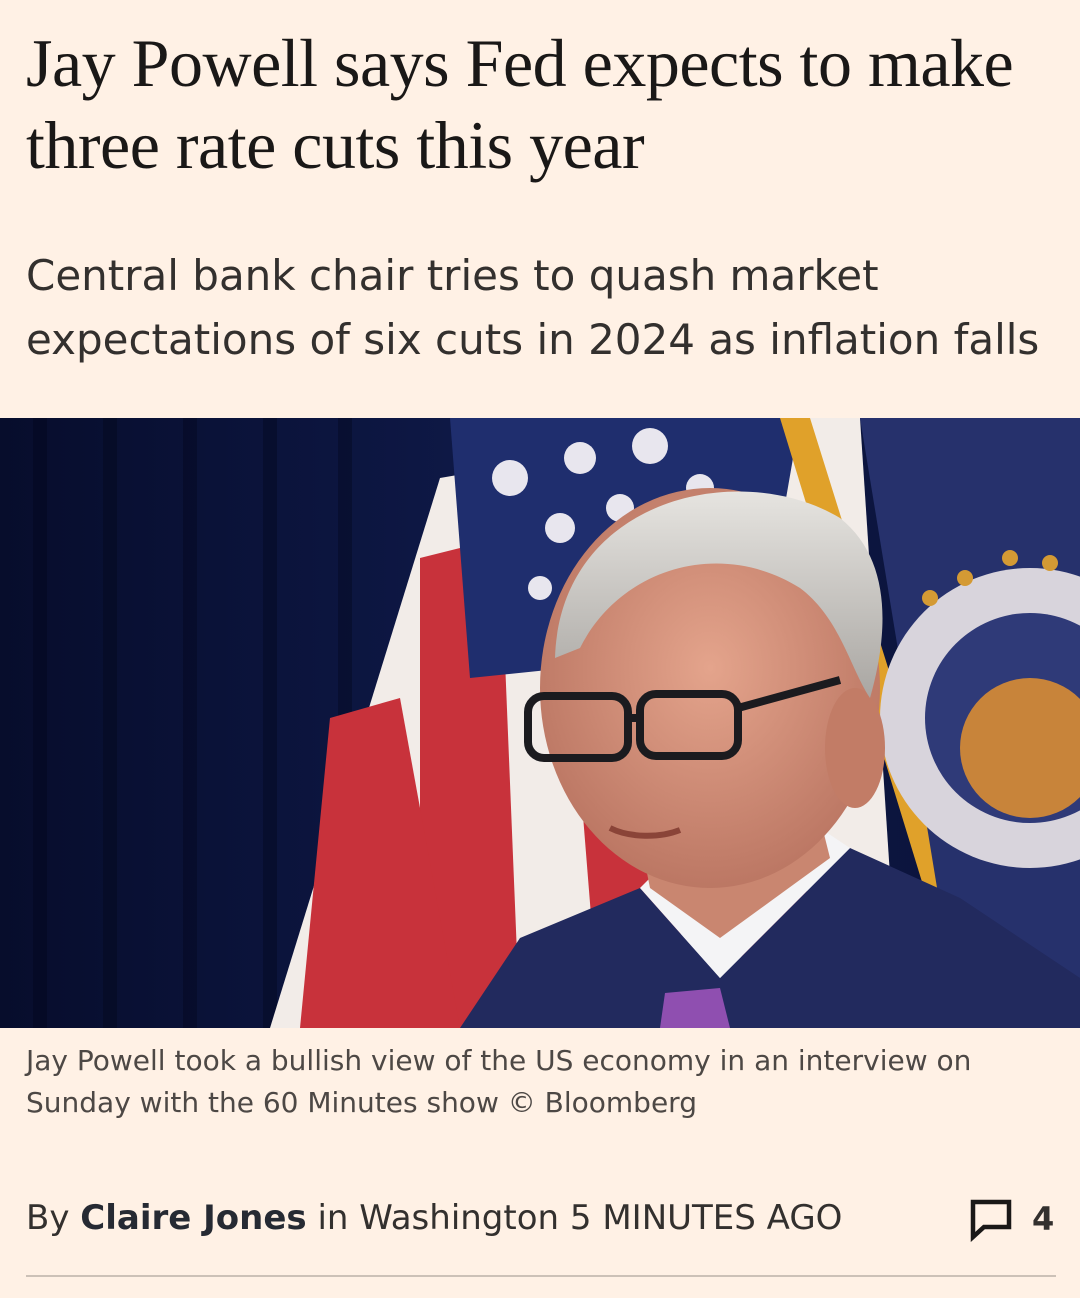 This screenshot has width=1080, height=1298. I want to click on comments-button: 4, so click(1011, 1219).